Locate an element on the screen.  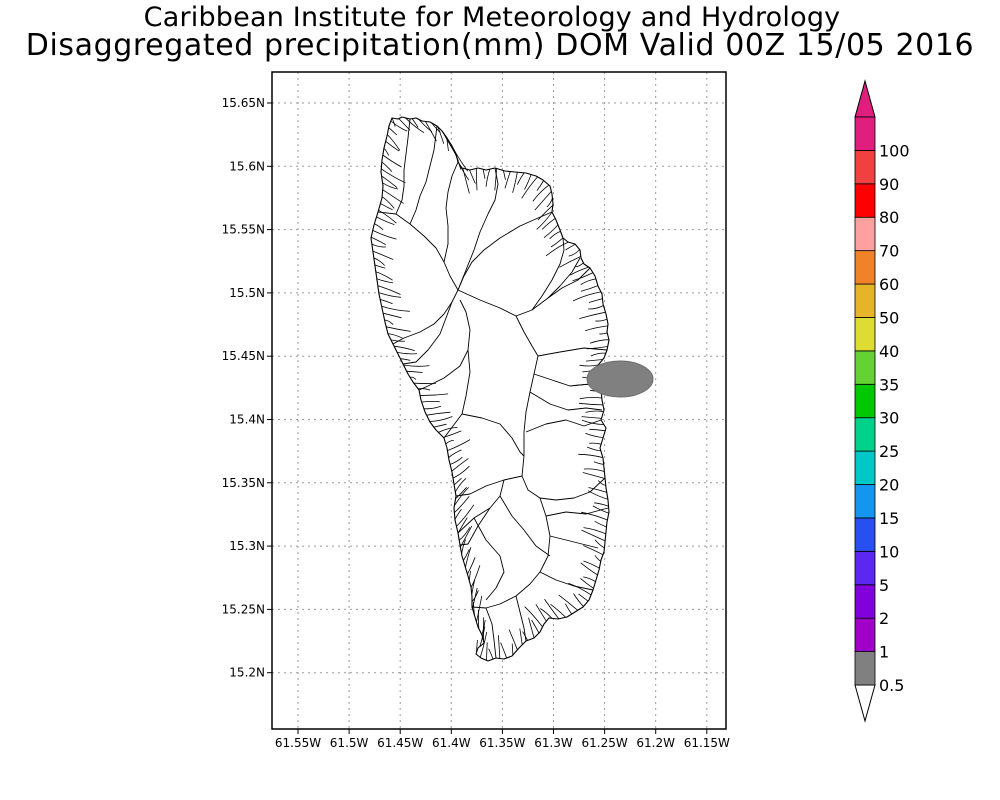
colorbar-level-label: 90 is located at coordinates (889, 184).